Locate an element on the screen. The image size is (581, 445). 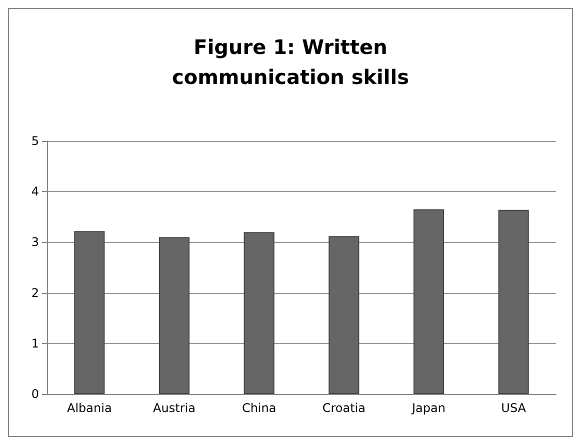
x-tick-label: China is located at coordinates (259, 408).